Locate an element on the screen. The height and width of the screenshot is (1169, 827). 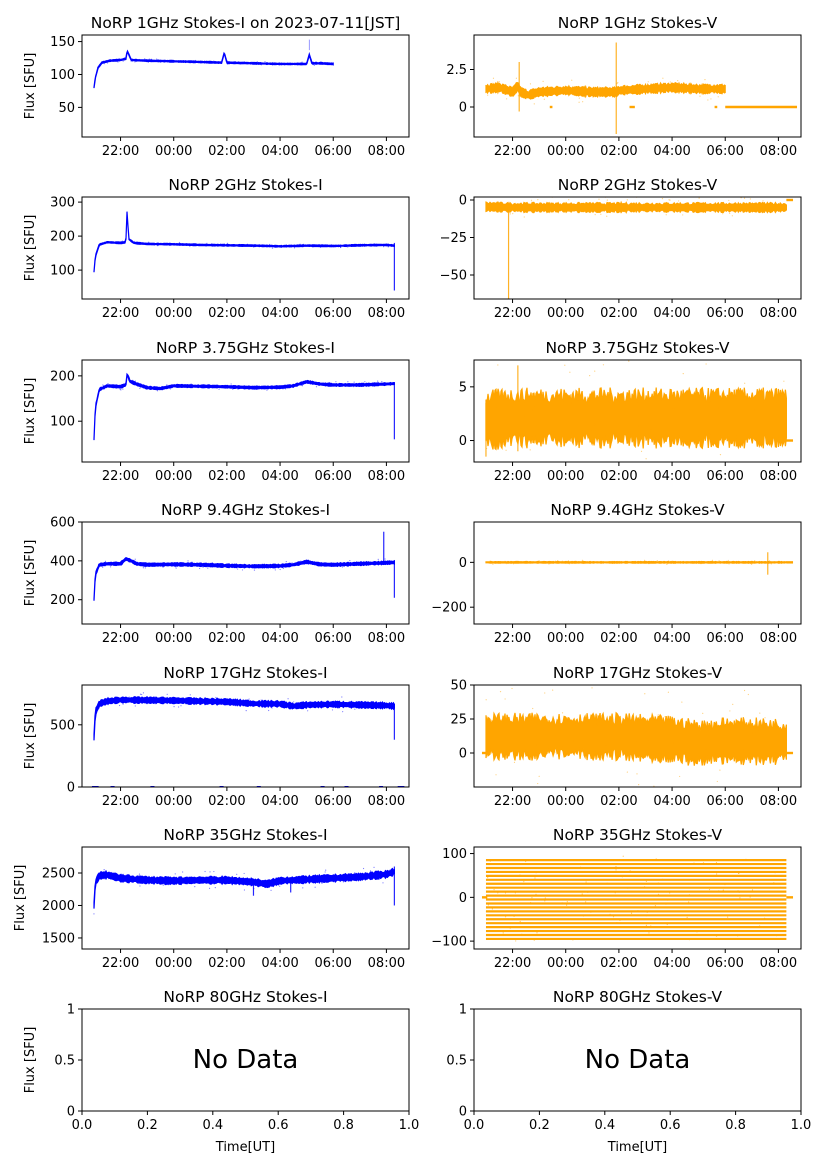
plot-area-p2i is located at coordinates (244, 251).